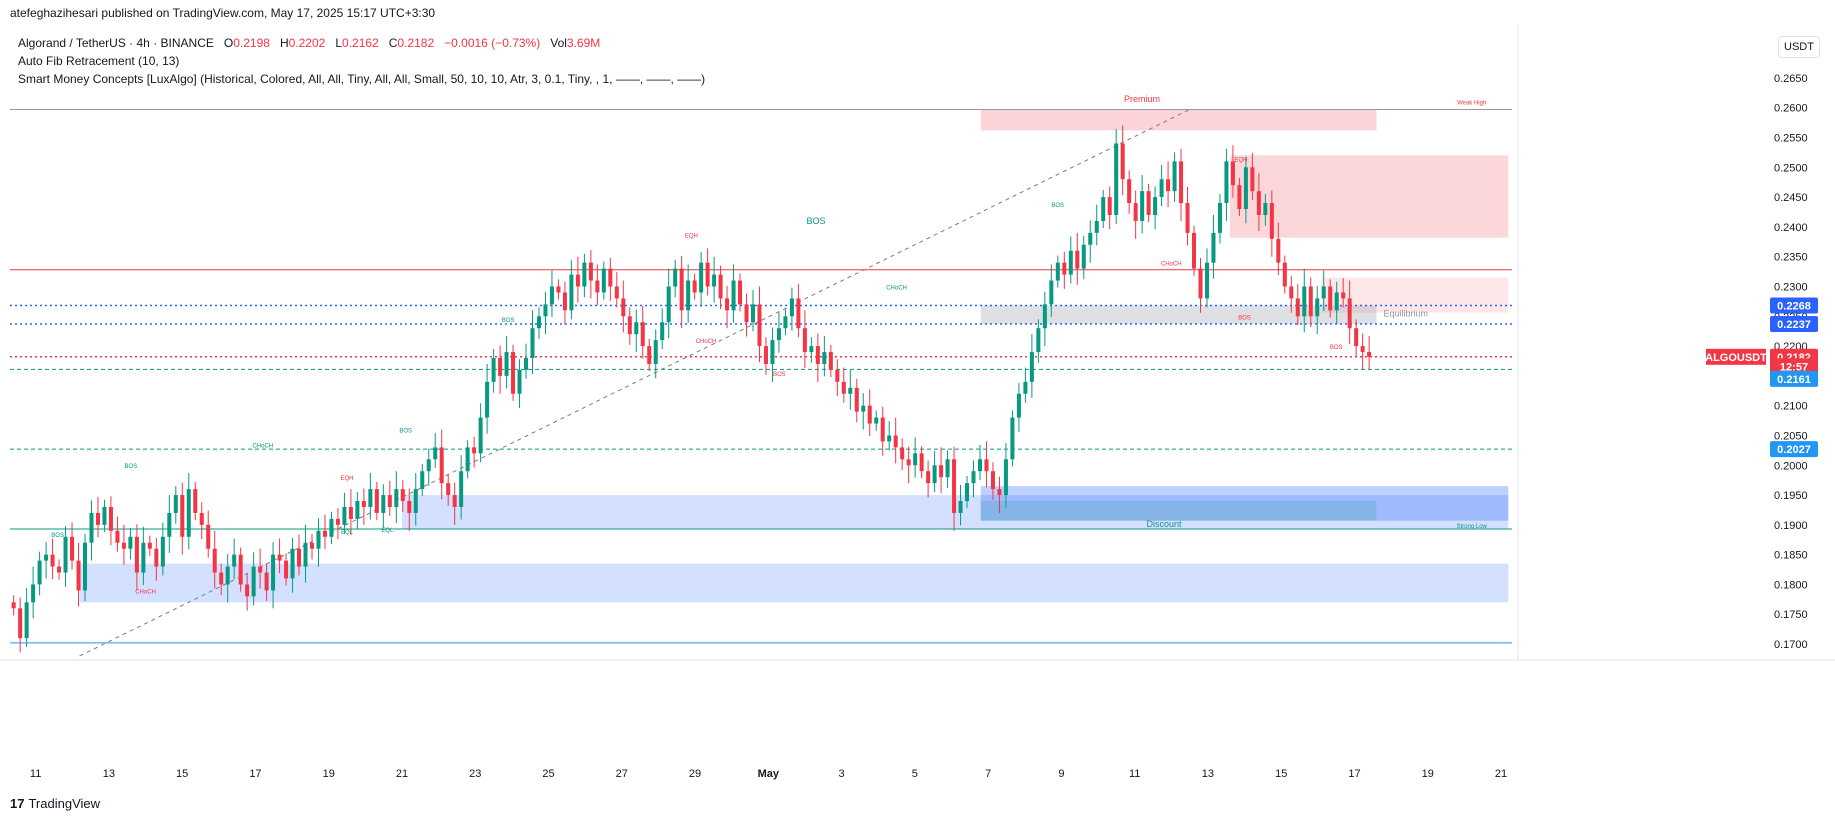 Image resolution: width=1835 pixels, height=822 pixels. I want to click on smc-label: EQL, so click(387, 531).